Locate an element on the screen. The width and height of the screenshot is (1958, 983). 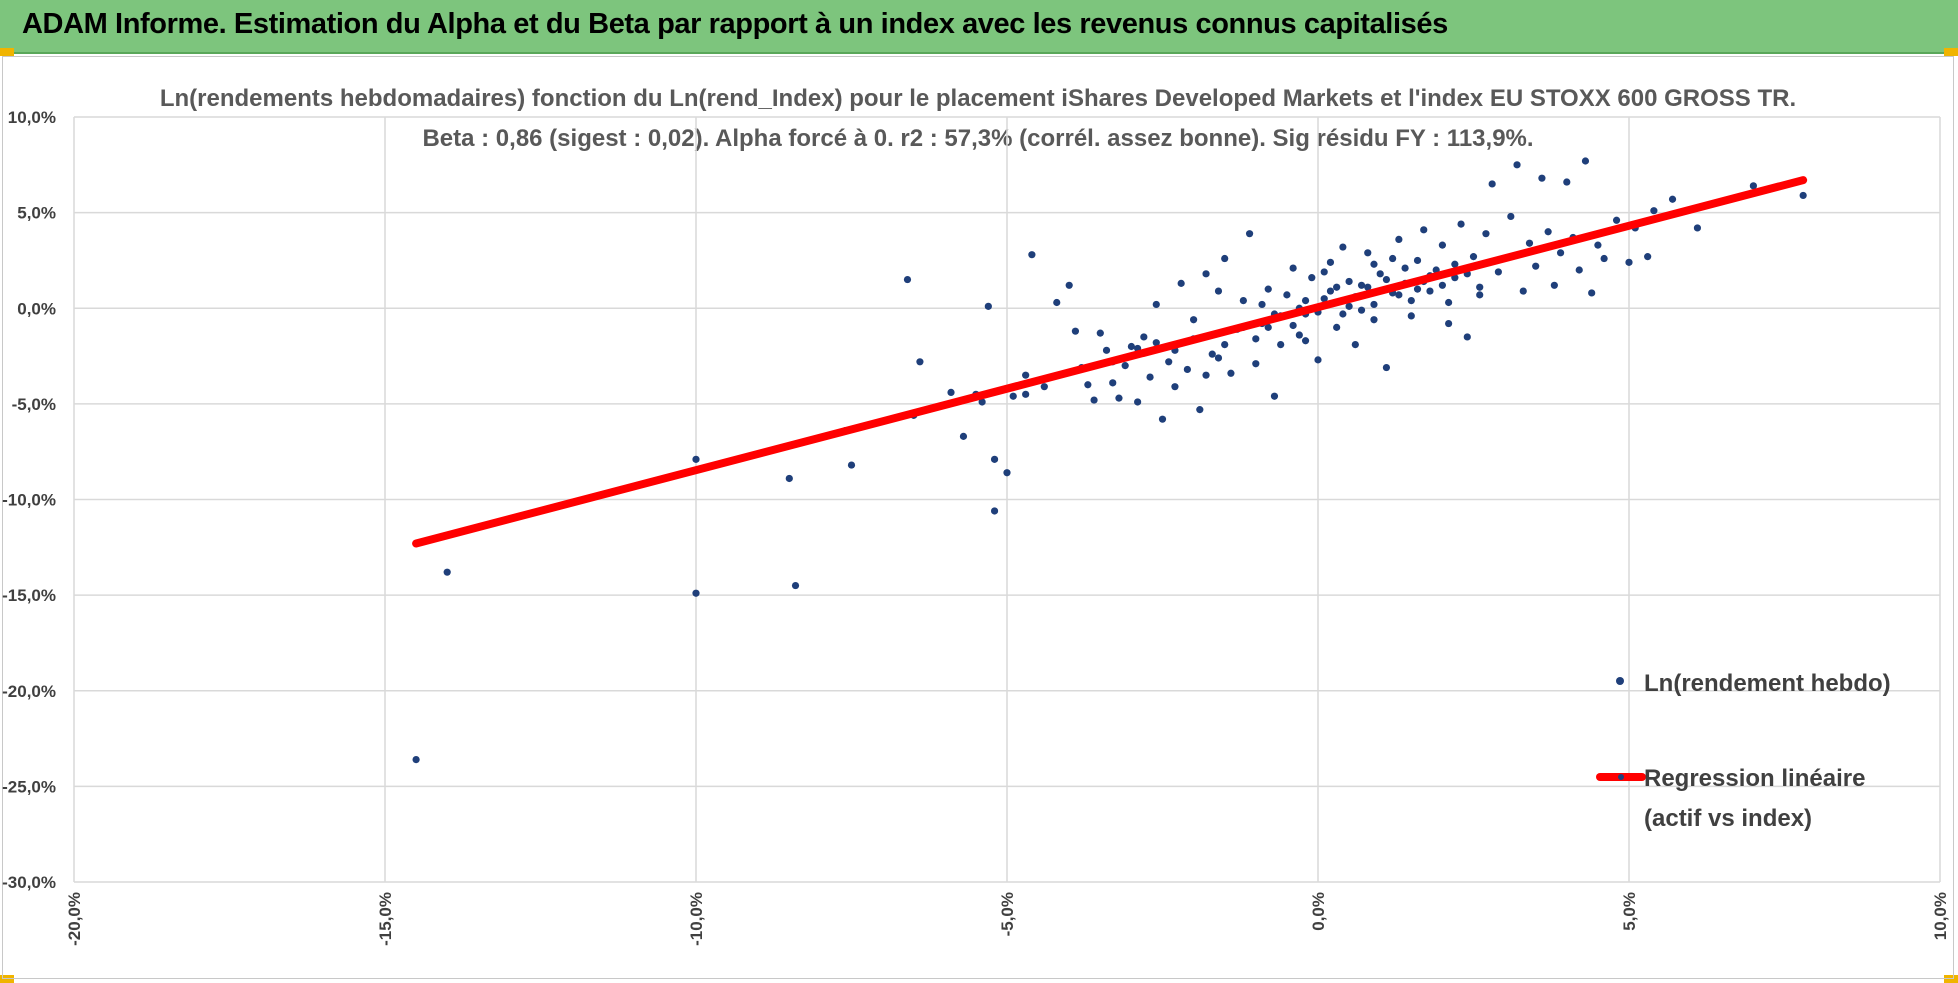
legend-label-line: (actif vs index) is located at coordinates (1728, 818).